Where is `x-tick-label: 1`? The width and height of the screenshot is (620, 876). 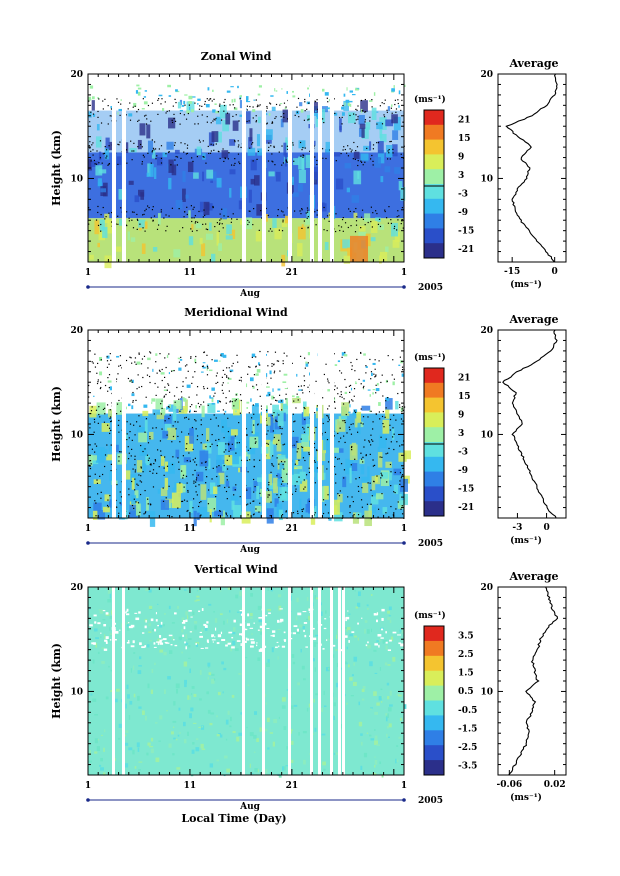
x-tick-label: 1 is located at coordinates (88, 273).